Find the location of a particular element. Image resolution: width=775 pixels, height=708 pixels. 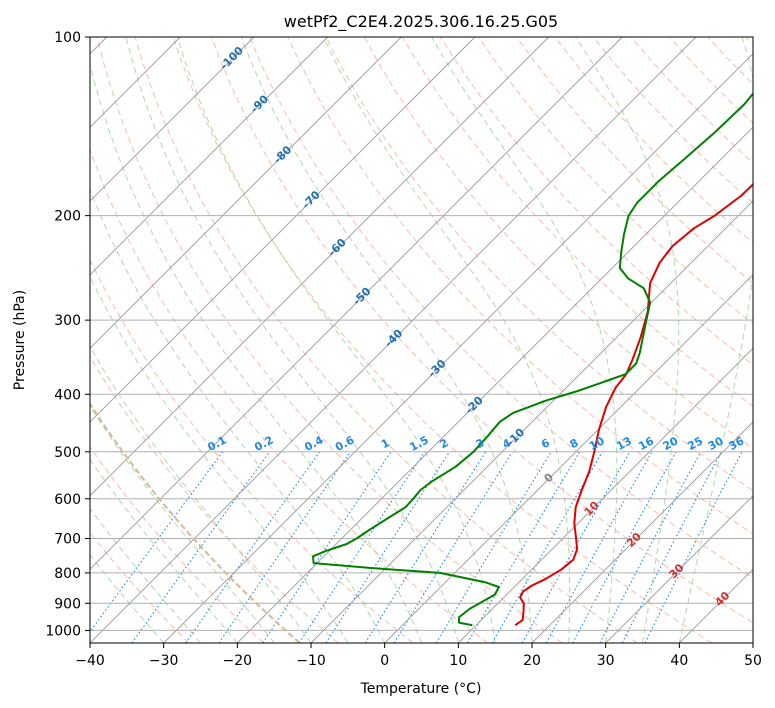

isotherm-label: -20 is located at coordinates (474, 404).